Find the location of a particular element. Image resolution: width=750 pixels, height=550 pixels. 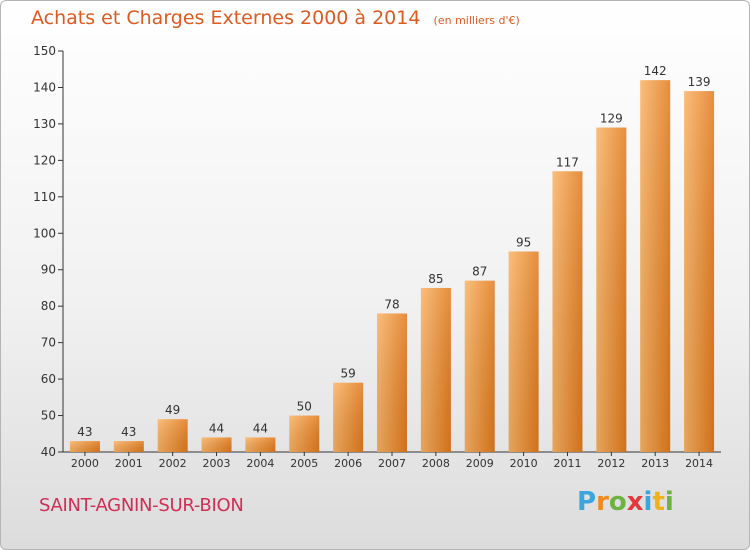

bar-value-label: 117 is located at coordinates (567, 162).